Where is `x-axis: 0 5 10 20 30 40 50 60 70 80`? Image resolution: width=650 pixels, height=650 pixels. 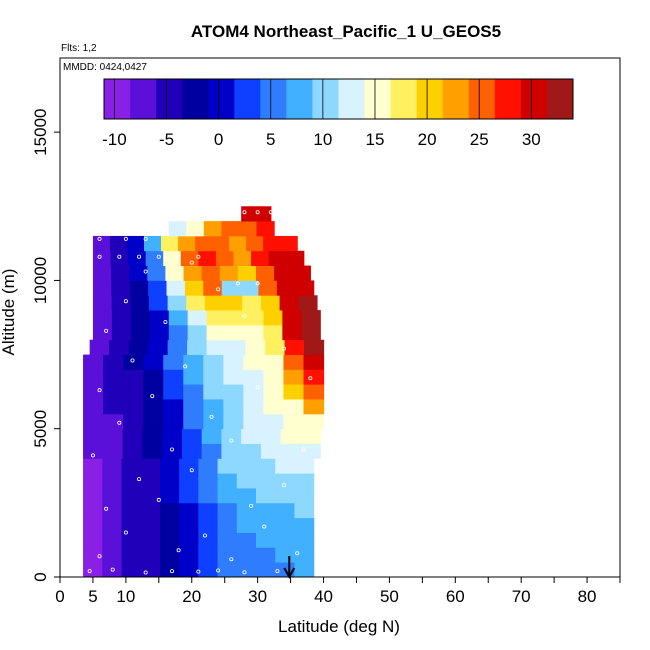 x-axis: 0 5 10 20 30 40 50 60 70 80 is located at coordinates (338, 591).